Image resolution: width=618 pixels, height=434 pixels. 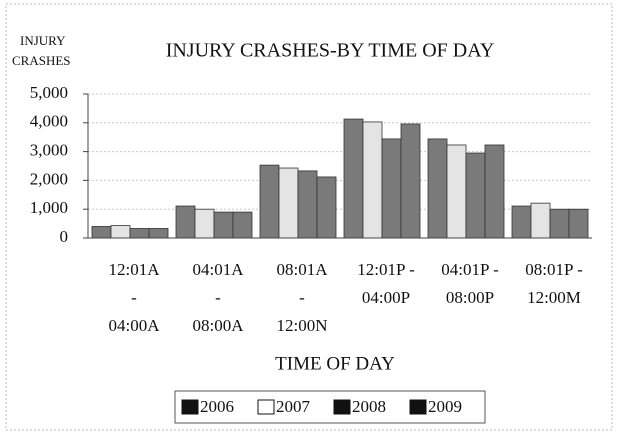 What do you see at coordinates (217, 406) in the screenshot?
I see `legend-label: 2006` at bounding box center [217, 406].